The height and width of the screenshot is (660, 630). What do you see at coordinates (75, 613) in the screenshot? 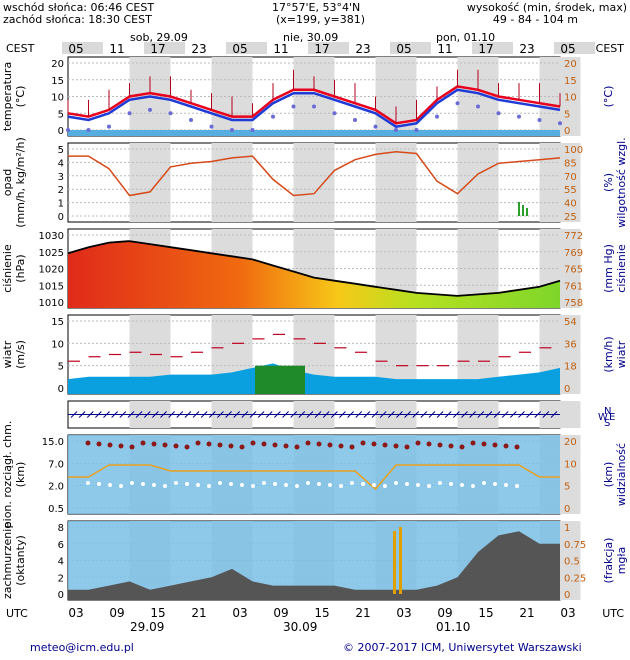
I see `bottom-hour-label: 03` at bounding box center [75, 613].